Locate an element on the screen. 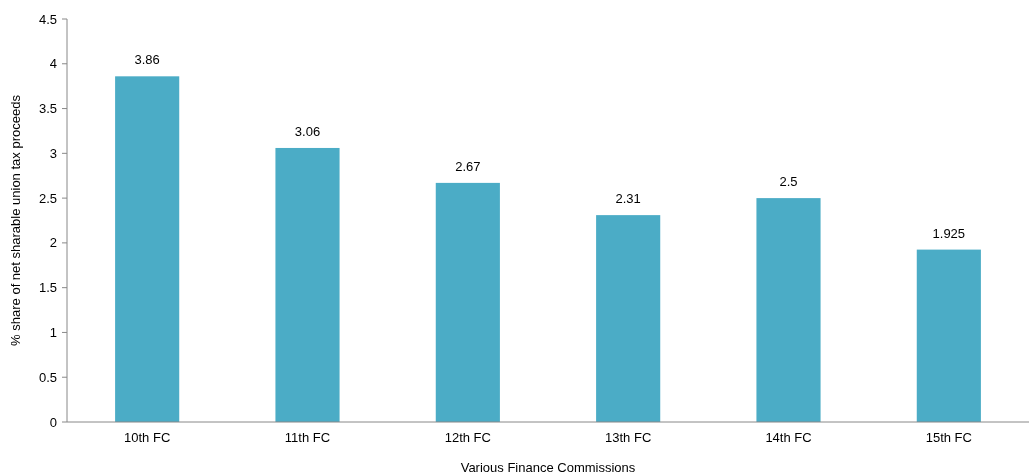  data-label: 1.925 is located at coordinates (949, 233).